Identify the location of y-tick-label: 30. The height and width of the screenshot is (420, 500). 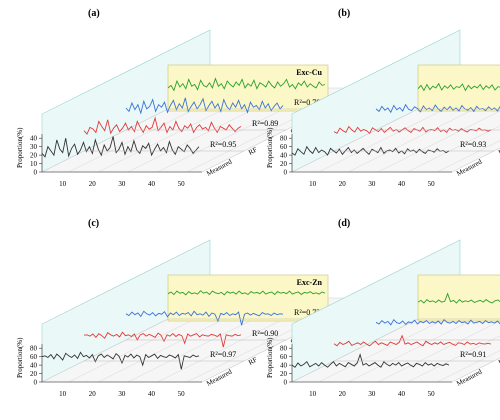
(34, 147).